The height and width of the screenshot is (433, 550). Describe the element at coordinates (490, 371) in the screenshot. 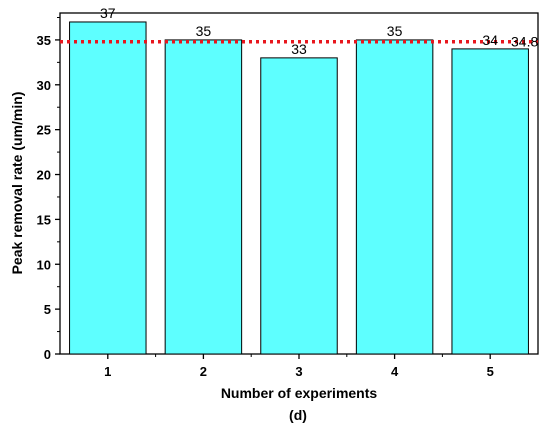

I see `x-tick-label: 5` at that location.